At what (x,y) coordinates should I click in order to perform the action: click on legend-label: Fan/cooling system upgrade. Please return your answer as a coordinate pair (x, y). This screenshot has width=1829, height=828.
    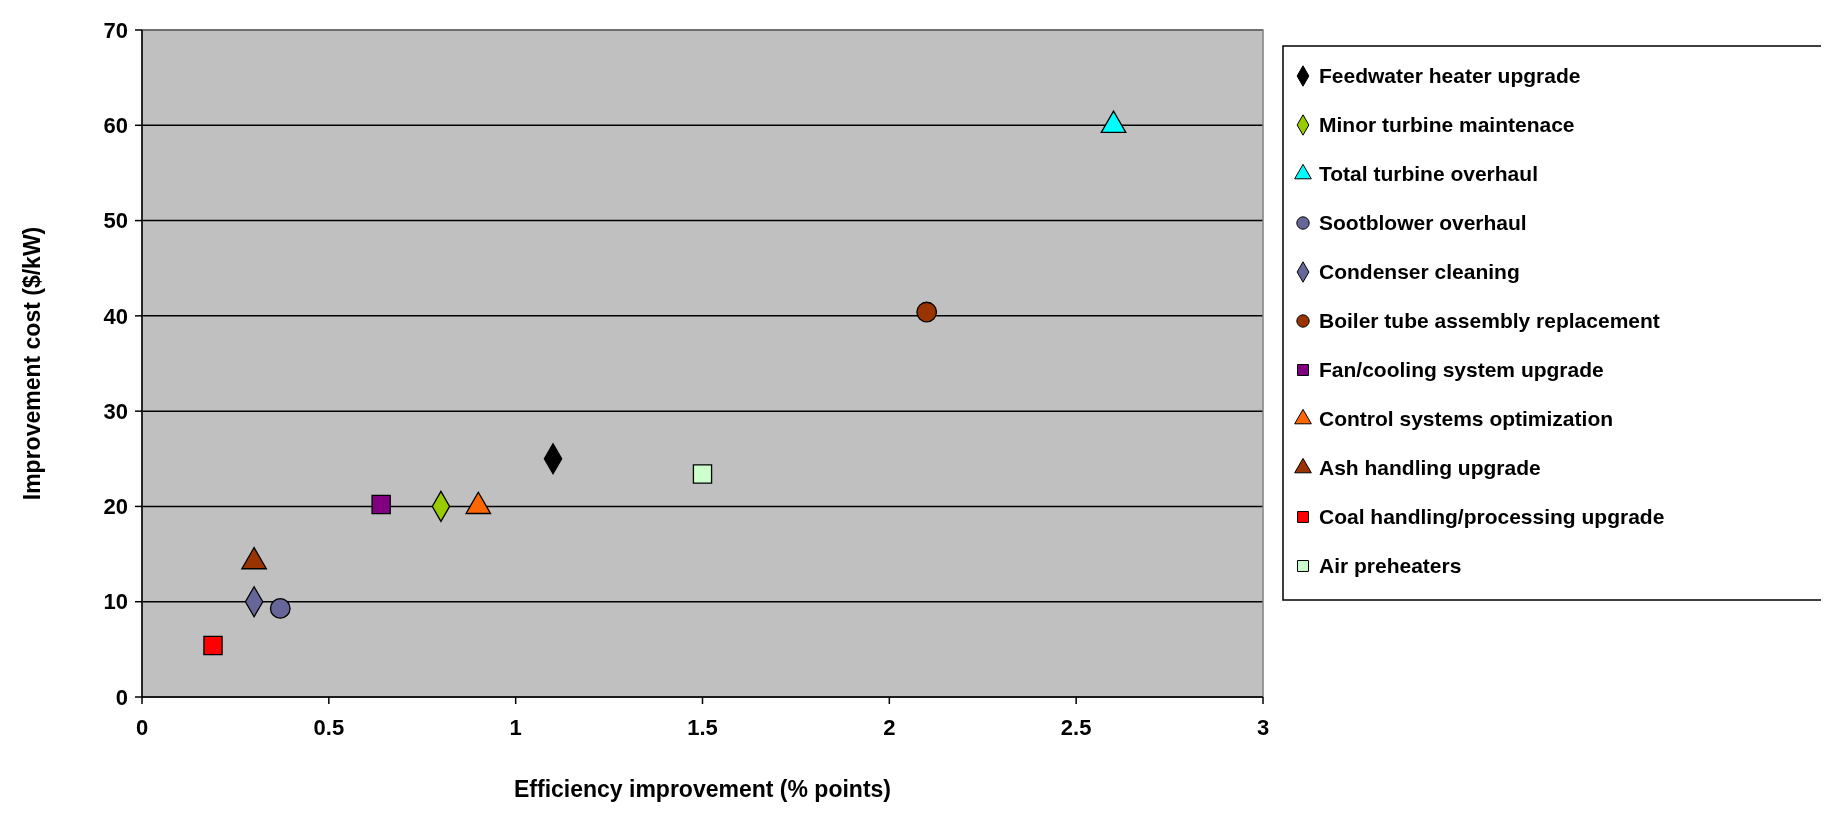
    Looking at the image, I should click on (1461, 370).